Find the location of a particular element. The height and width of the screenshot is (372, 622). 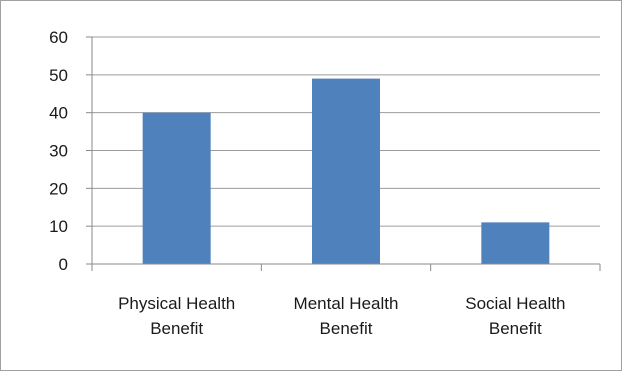

x-tick-label-line: Mental Health is located at coordinates (346, 303).